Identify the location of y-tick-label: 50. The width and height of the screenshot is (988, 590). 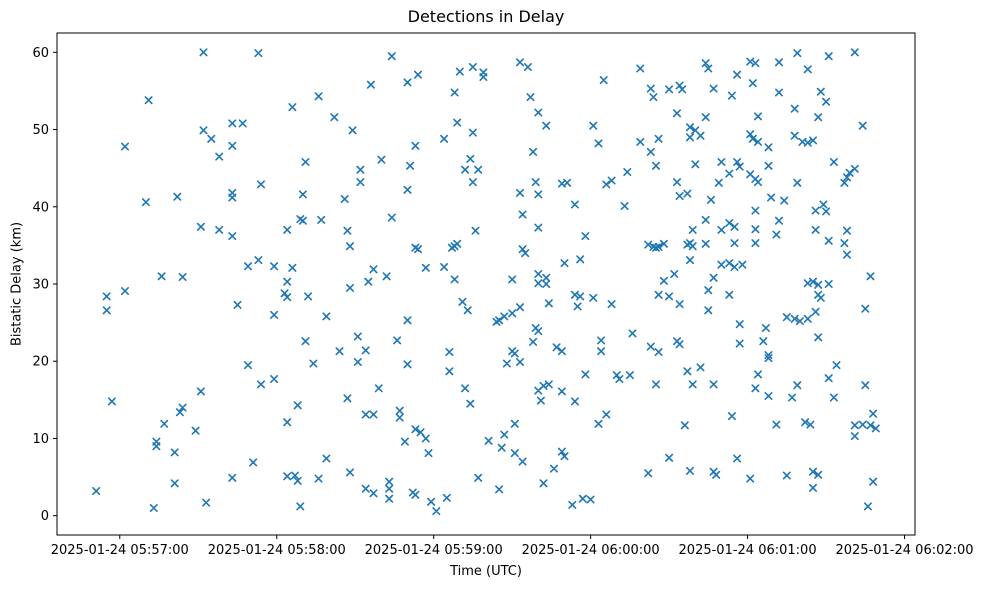
(40, 130).